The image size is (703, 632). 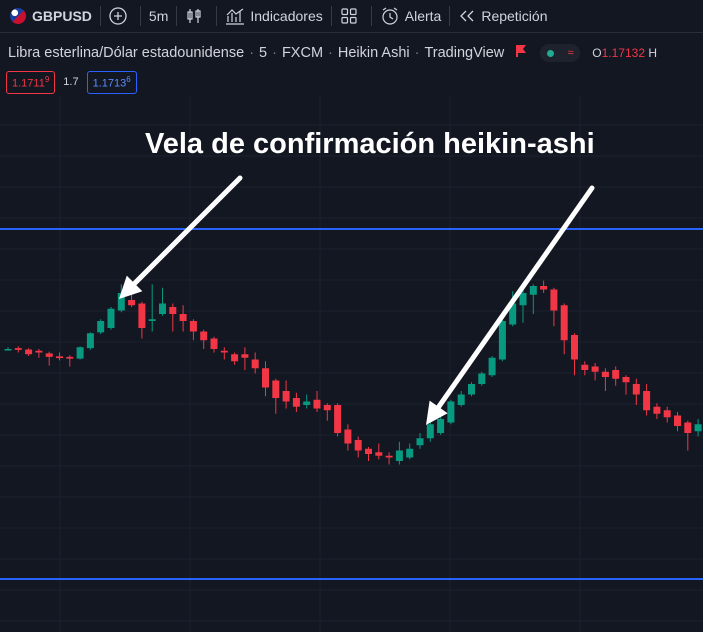 What do you see at coordinates (467, 16) in the screenshot?
I see `rewind-icon` at bounding box center [467, 16].